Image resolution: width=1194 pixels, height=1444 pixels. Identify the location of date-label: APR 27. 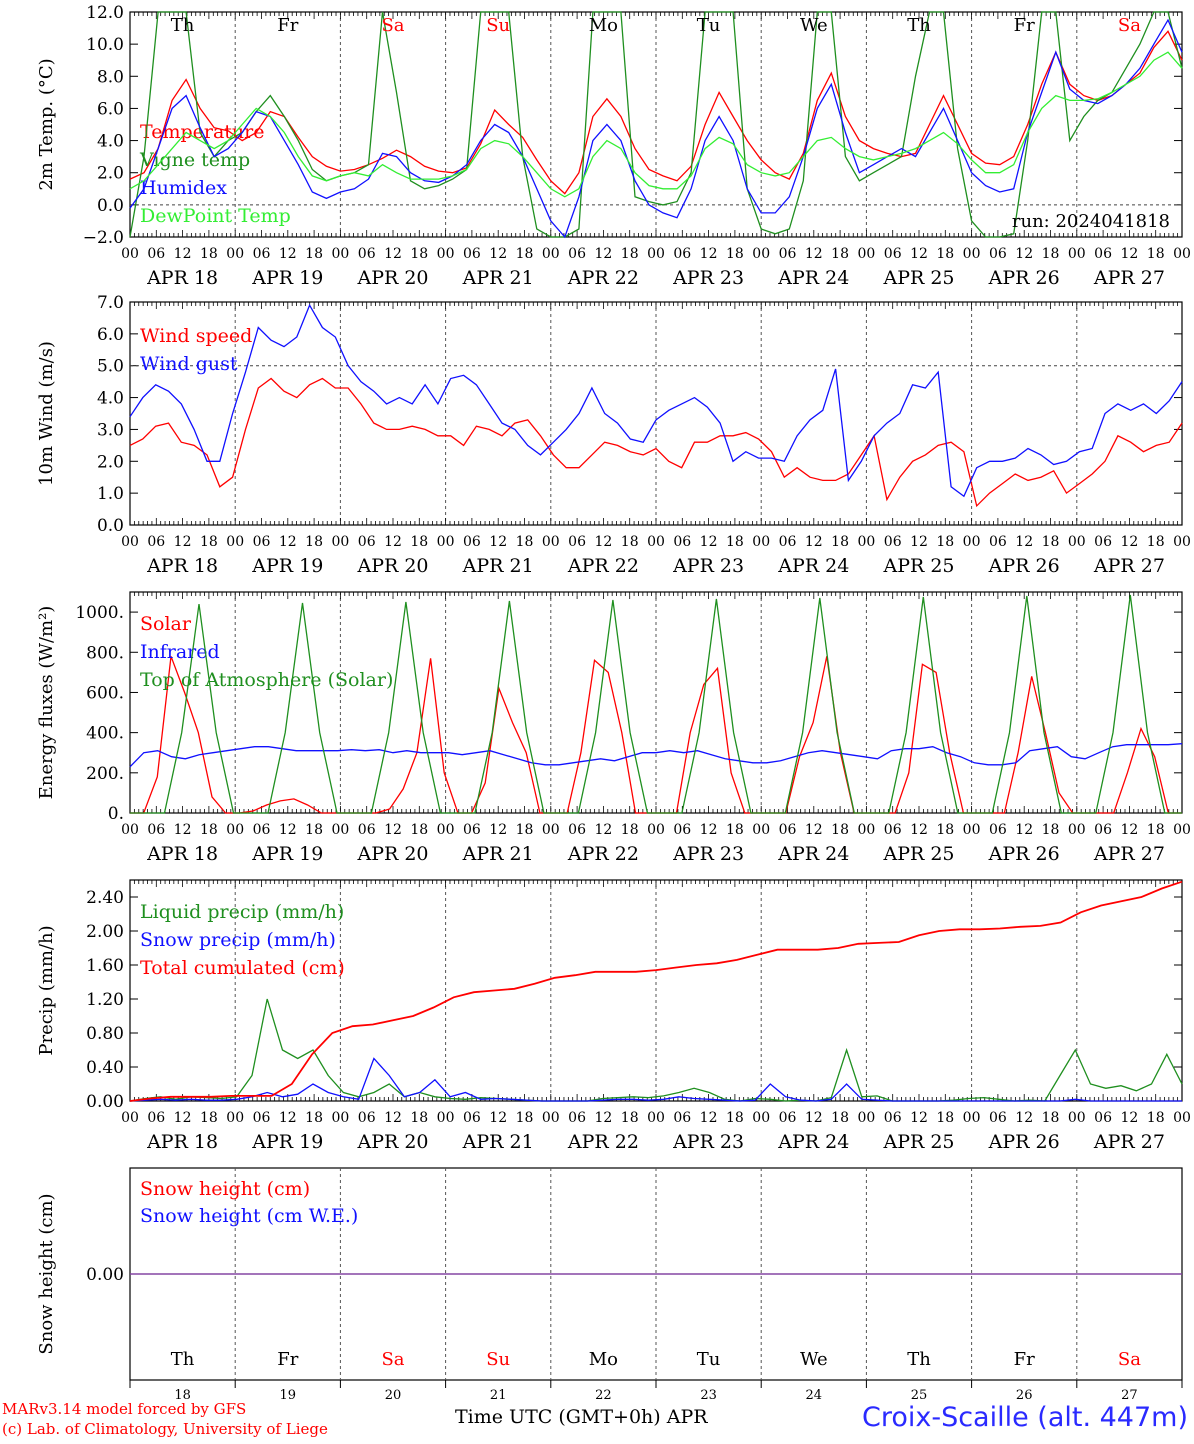
(1129, 278).